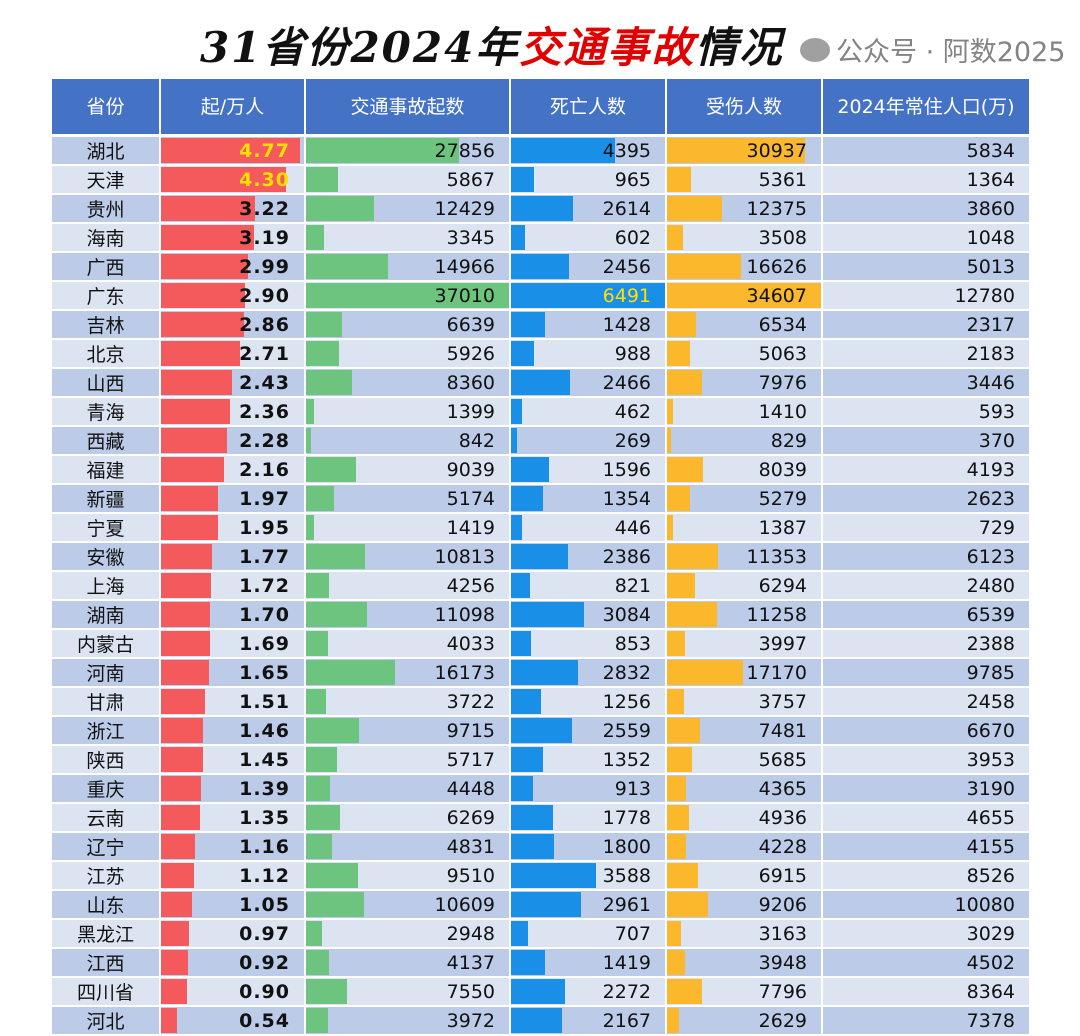 Image resolution: width=1080 pixels, height=1036 pixels. I want to click on injuries-cell: 7481, so click(744, 731).